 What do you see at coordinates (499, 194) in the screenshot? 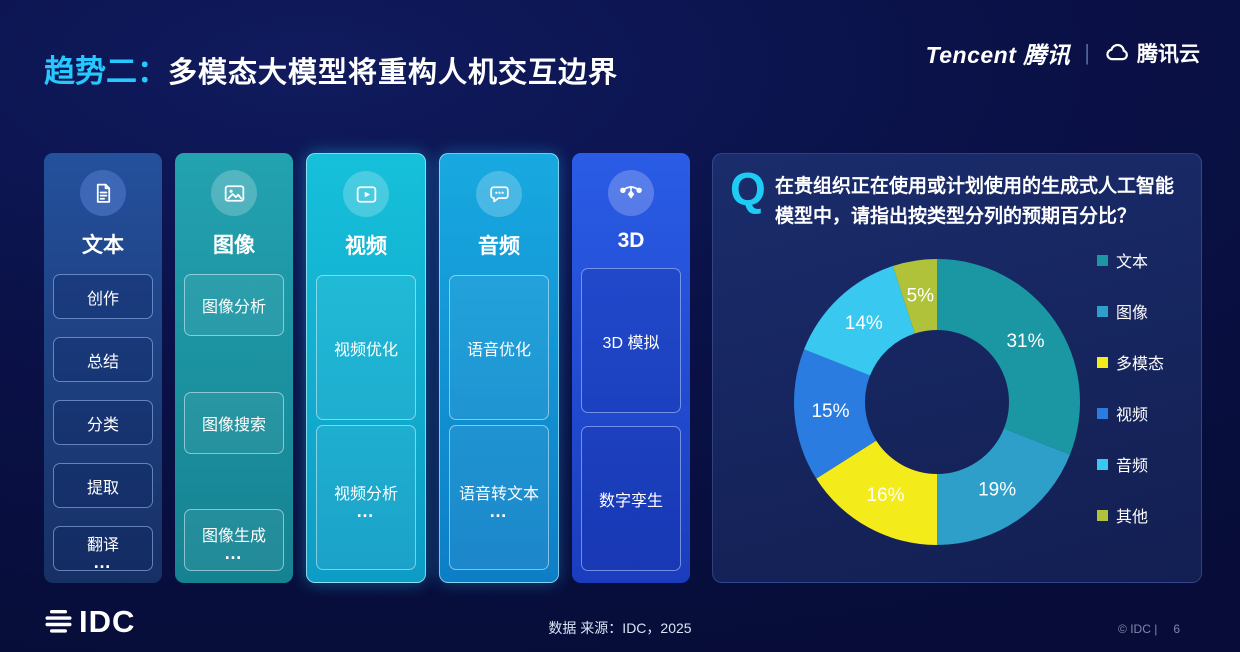
I see `audio-icon` at bounding box center [499, 194].